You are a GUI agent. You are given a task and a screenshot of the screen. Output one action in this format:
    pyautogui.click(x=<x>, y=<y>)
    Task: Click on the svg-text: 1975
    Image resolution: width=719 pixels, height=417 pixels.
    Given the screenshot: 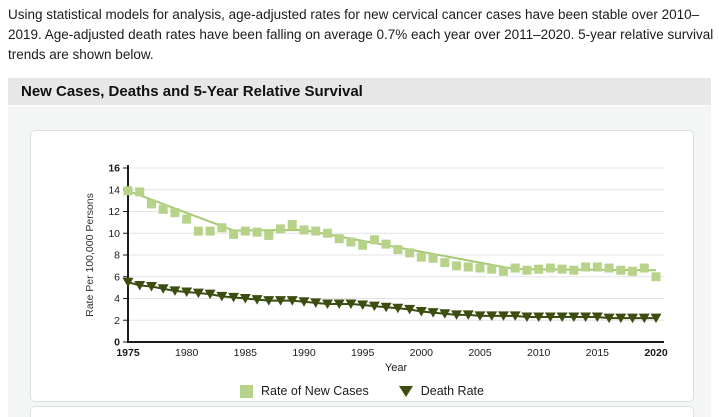 What is the action you would take?
    pyautogui.click(x=128, y=353)
    